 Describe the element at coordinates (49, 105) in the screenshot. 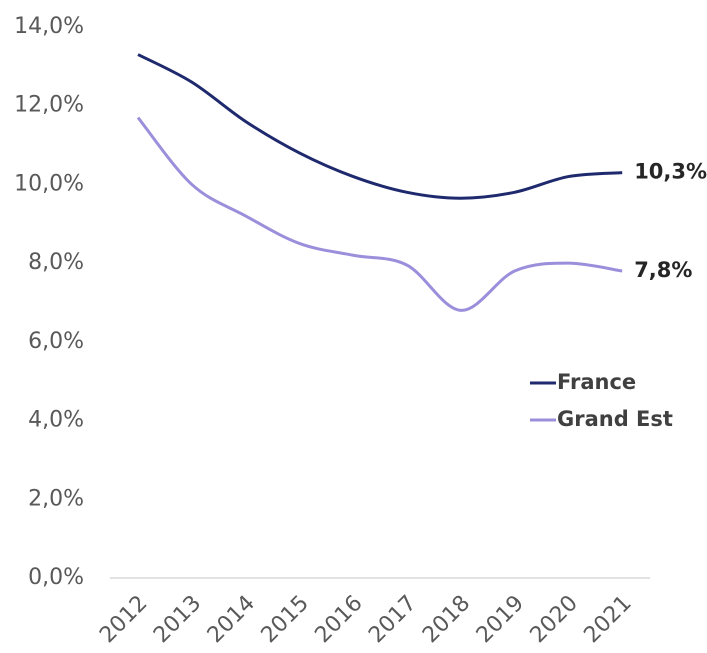

I see `y-tick-label: 12,0%` at that location.